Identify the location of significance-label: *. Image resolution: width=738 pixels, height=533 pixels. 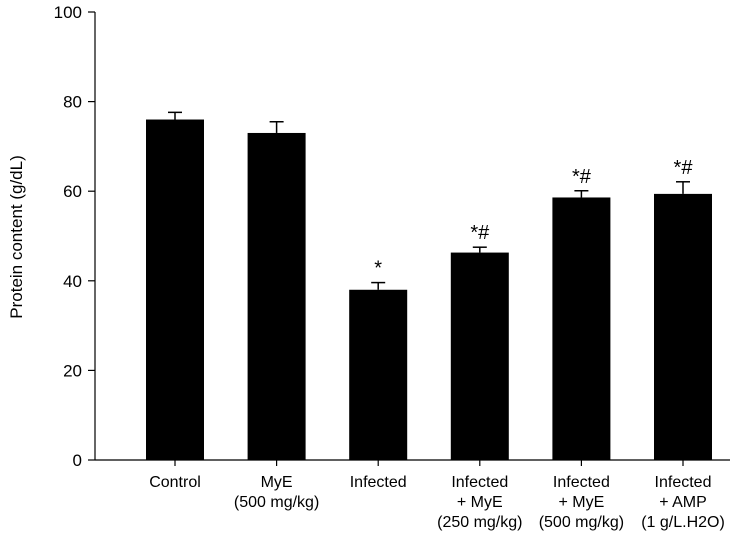
(378, 269).